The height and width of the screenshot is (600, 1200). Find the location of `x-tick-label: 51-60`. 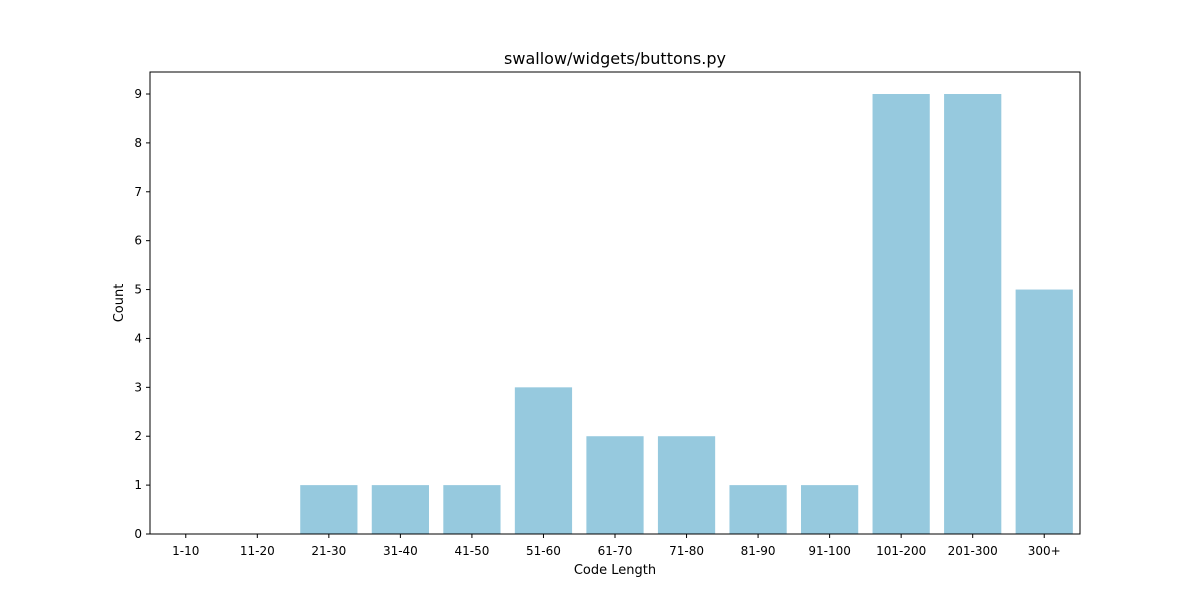

x-tick-label: 51-60 is located at coordinates (543, 551).